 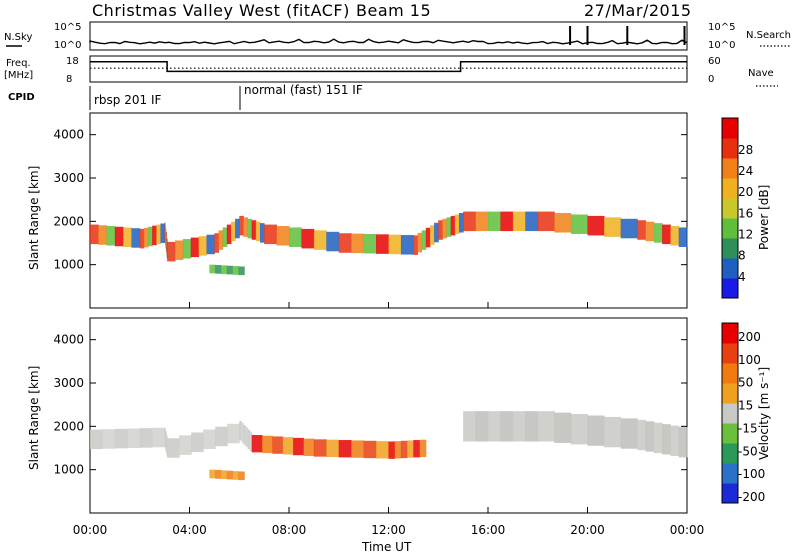 What do you see at coordinates (68, 265) in the screenshot?
I see `ytick-label-3-0: 1000` at bounding box center [68, 265].